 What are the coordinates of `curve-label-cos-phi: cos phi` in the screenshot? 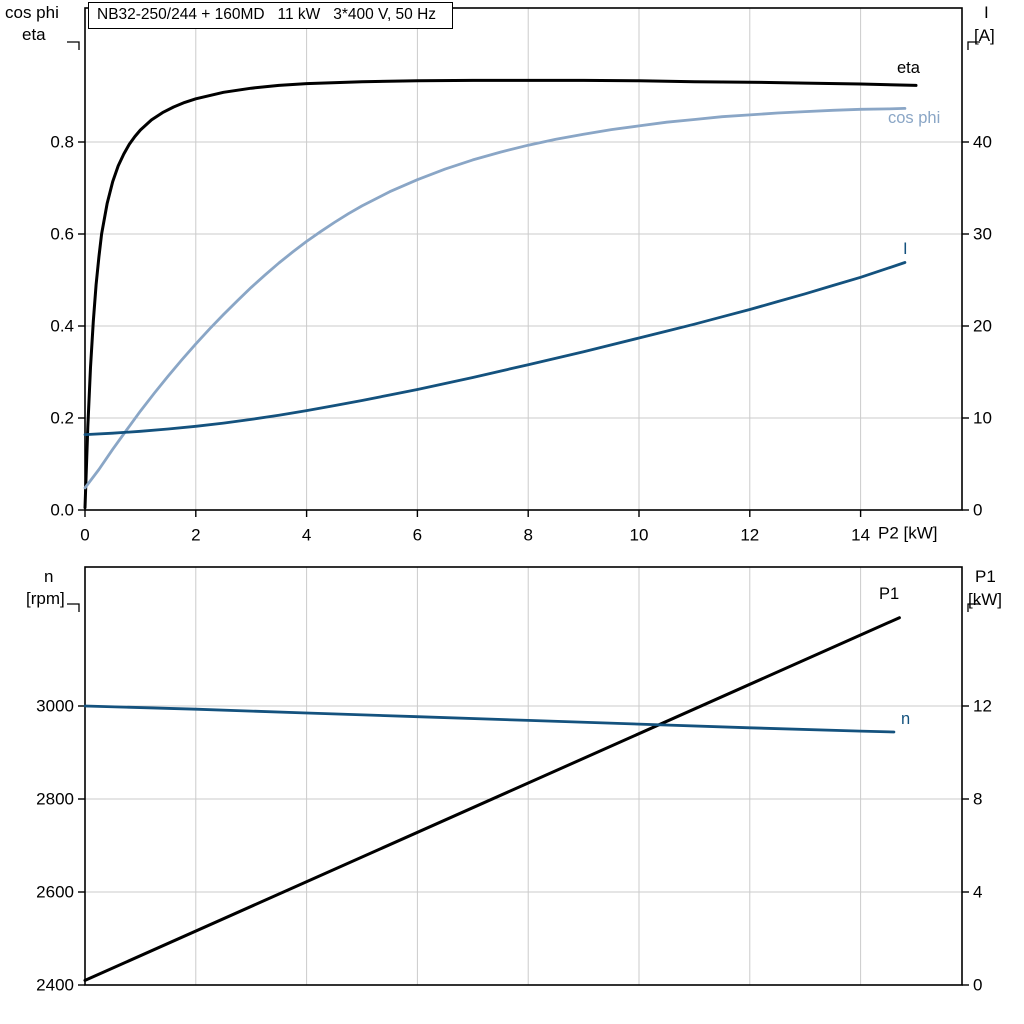 It's located at (914, 118).